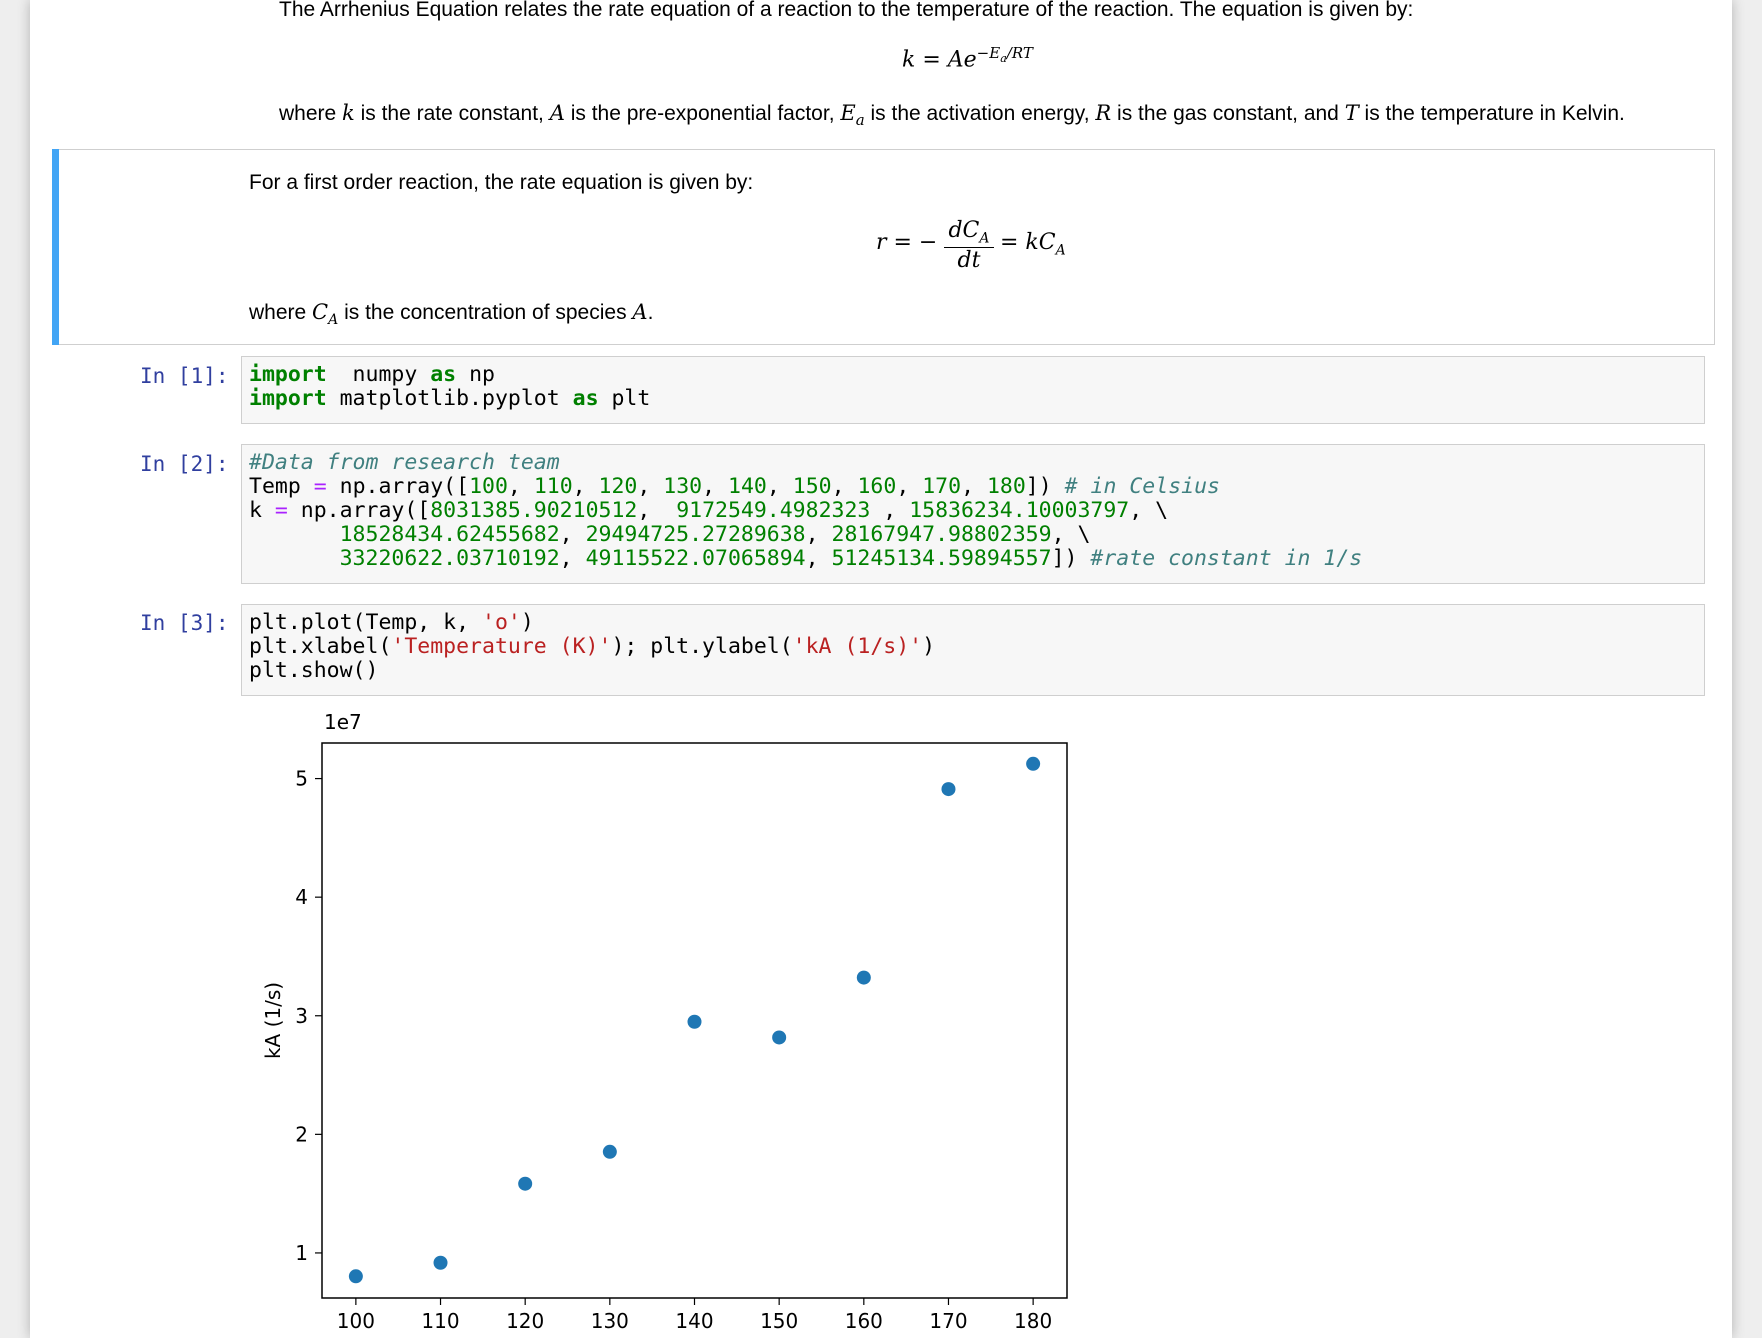  I want to click on y-axis-label: kA (1/s), so click(273, 1020).